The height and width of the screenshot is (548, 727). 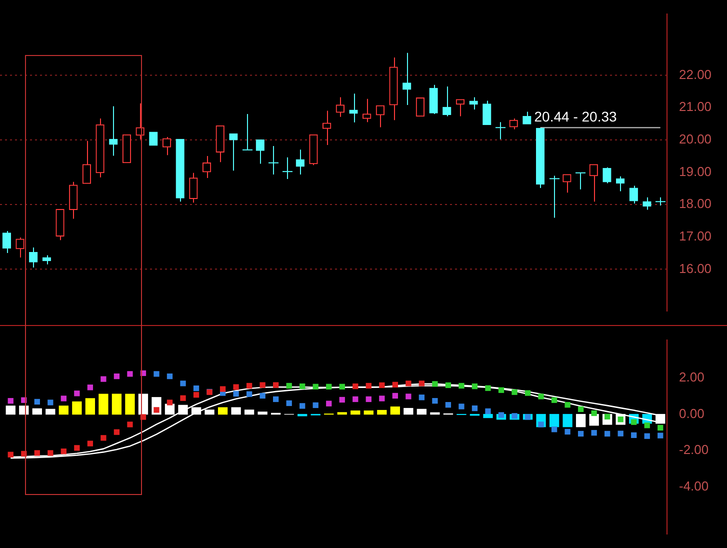 What do you see at coordinates (691, 377) in the screenshot?
I see `y-tick-label: 2.00` at bounding box center [691, 377].